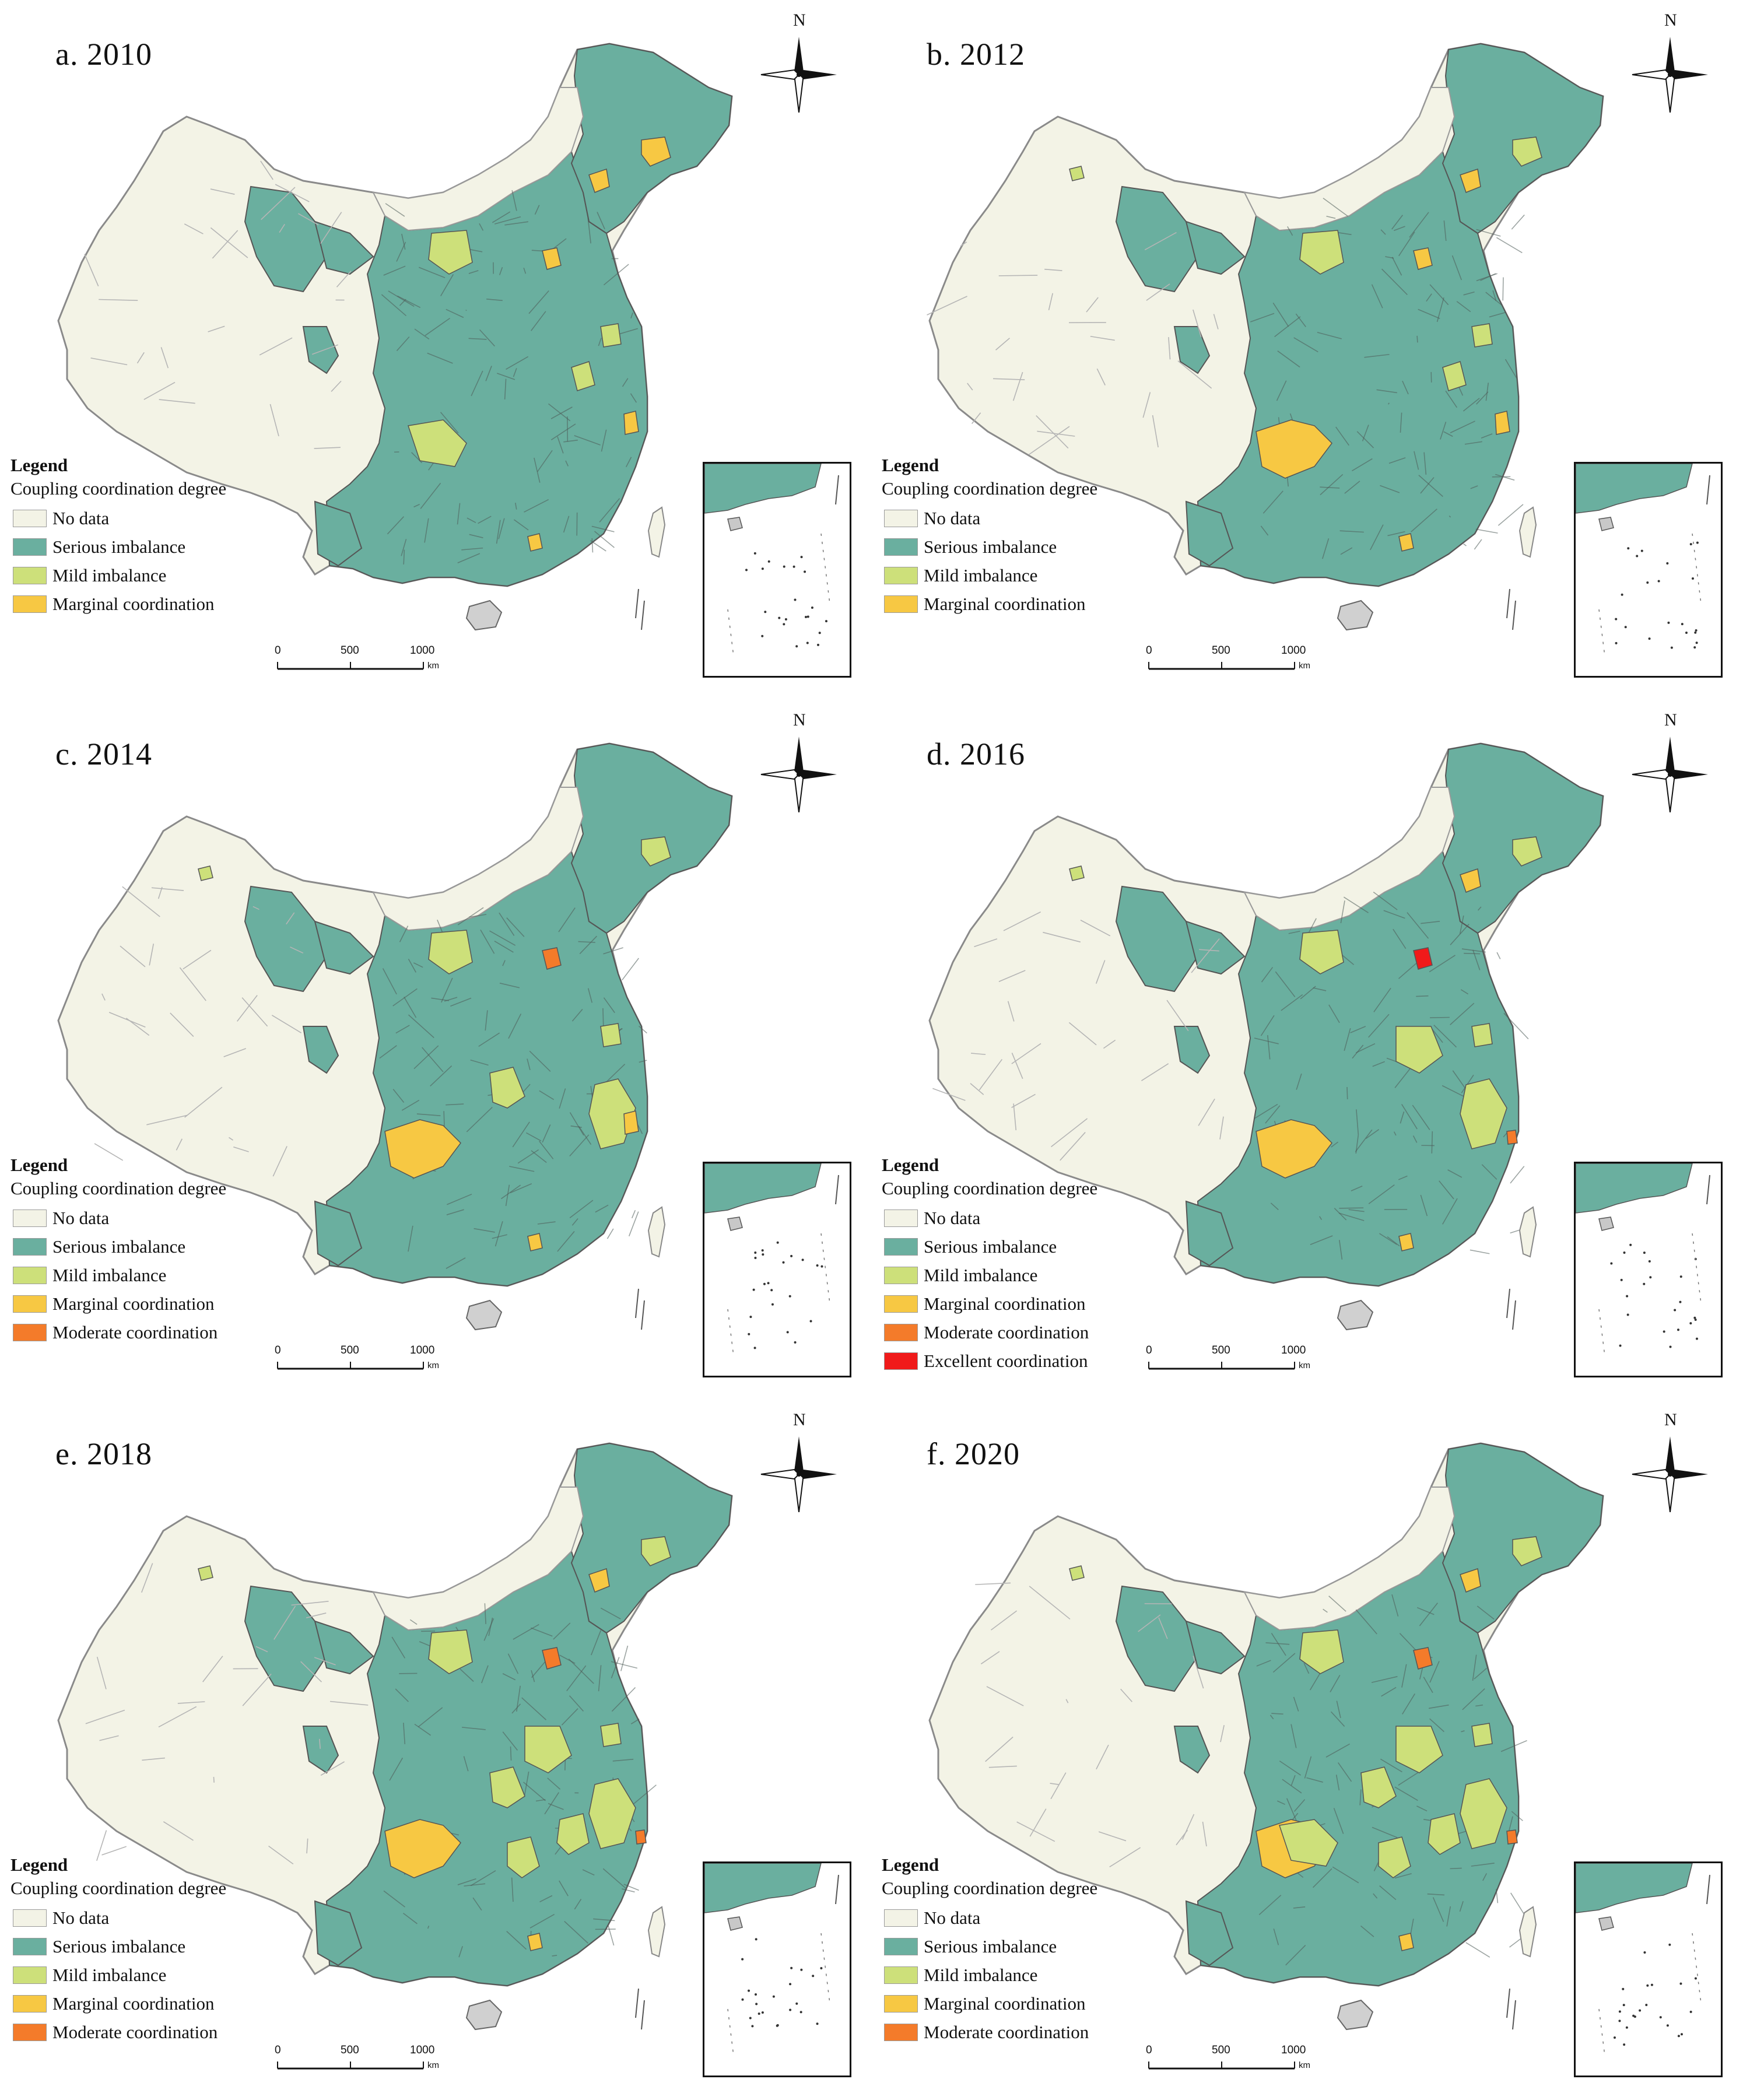  I want to click on region-no-data, so click(478, 1559).